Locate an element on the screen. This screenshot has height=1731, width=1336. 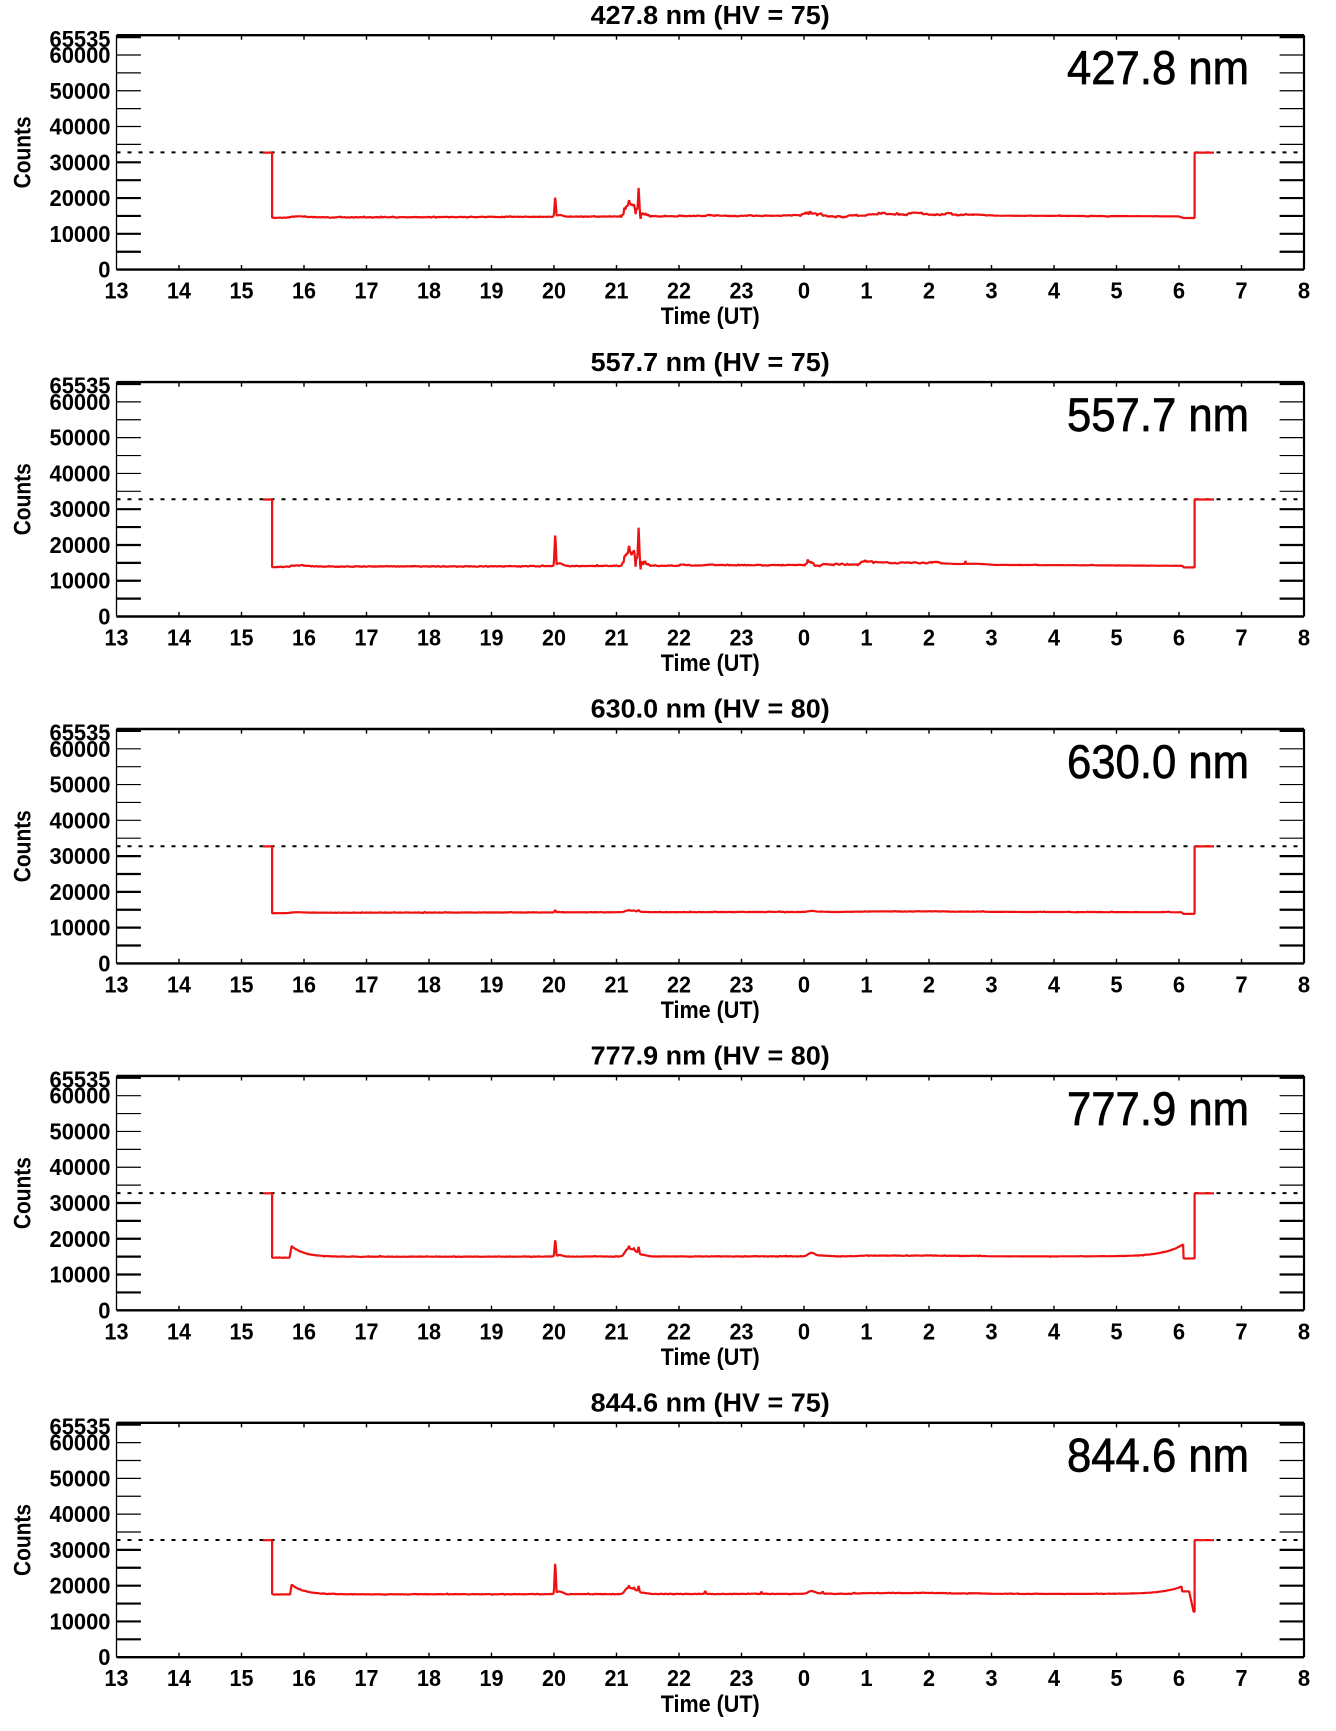
svg-text: 557.7 nm is located at coordinates (1158, 414).